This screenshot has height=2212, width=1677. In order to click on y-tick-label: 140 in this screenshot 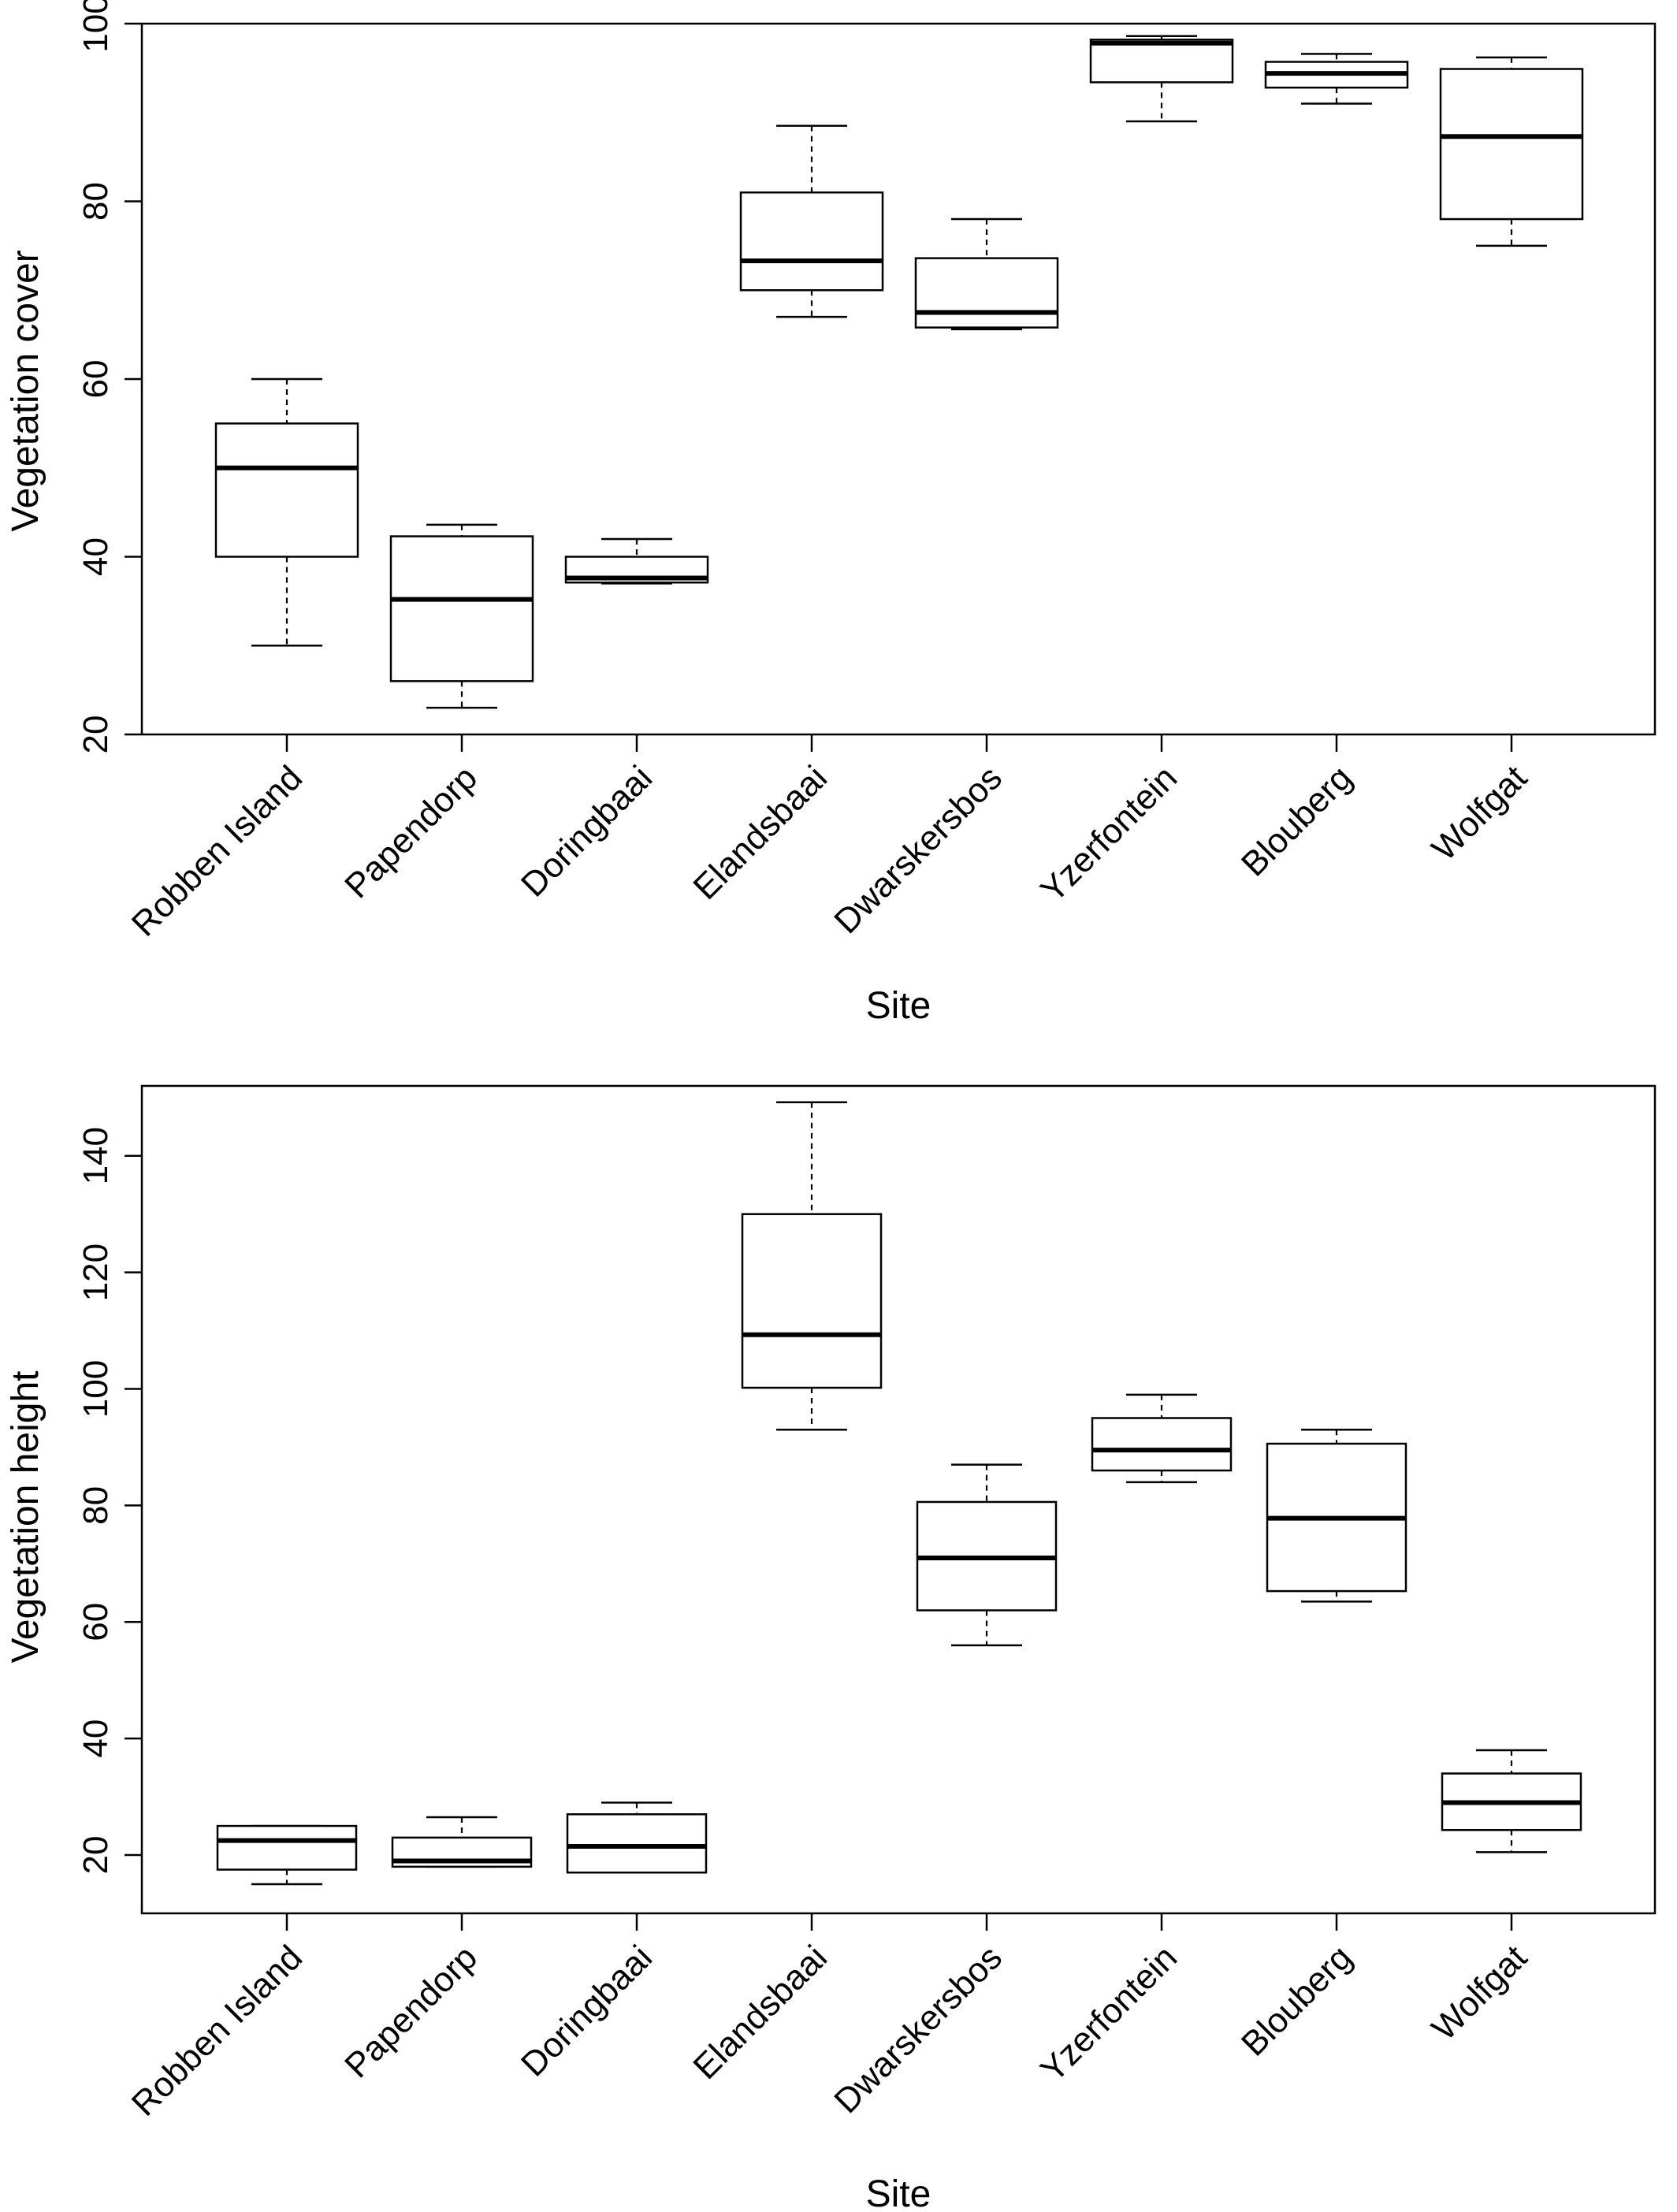, I will do `click(95, 1155)`.